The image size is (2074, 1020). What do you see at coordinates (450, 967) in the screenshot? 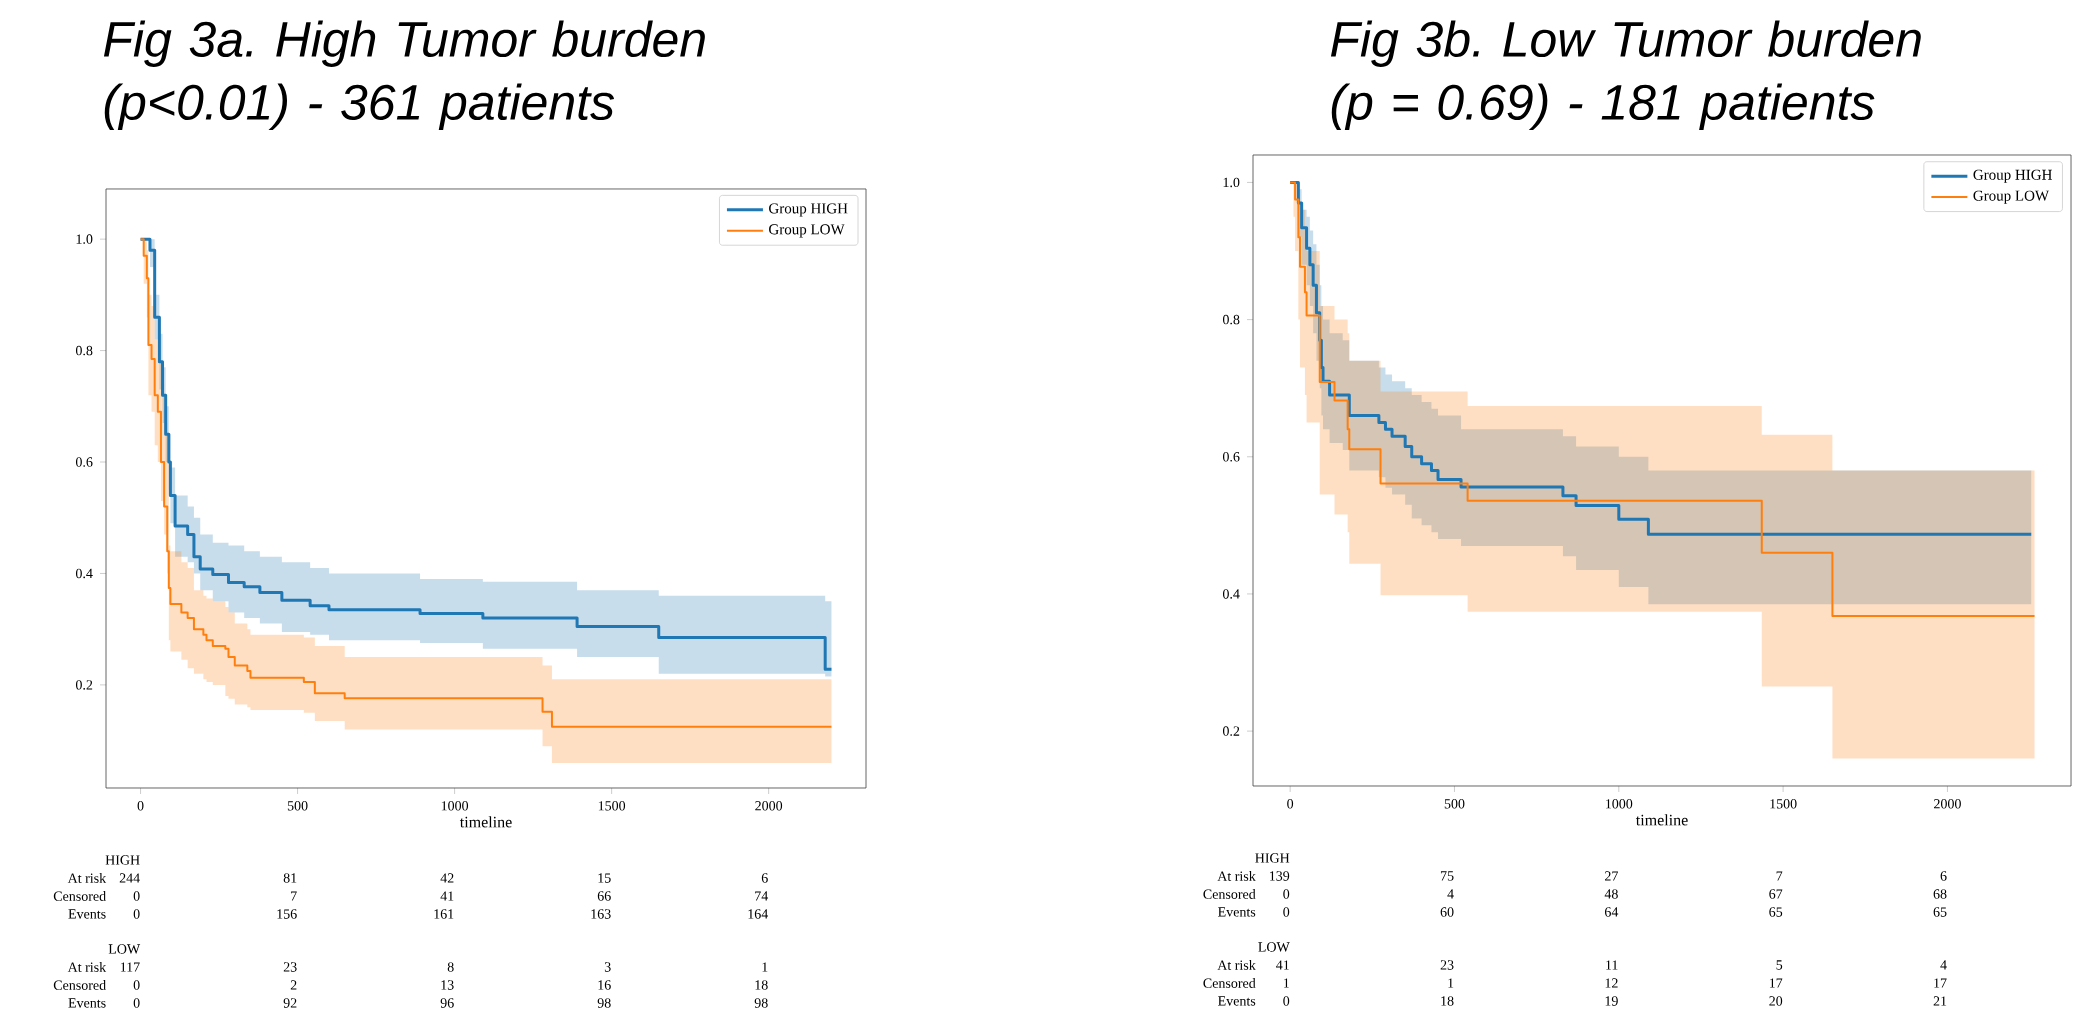
I see `text: 8` at bounding box center [450, 967].